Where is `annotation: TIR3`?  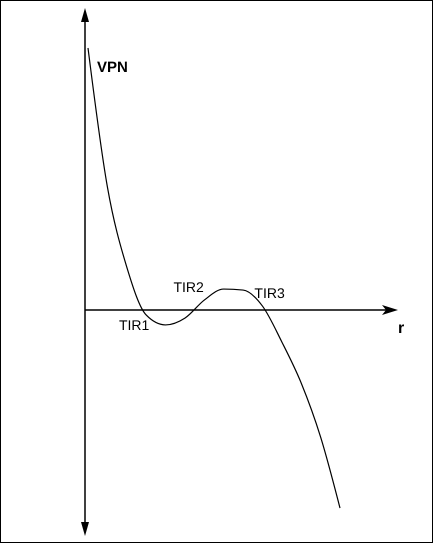 annotation: TIR3 is located at coordinates (269, 293).